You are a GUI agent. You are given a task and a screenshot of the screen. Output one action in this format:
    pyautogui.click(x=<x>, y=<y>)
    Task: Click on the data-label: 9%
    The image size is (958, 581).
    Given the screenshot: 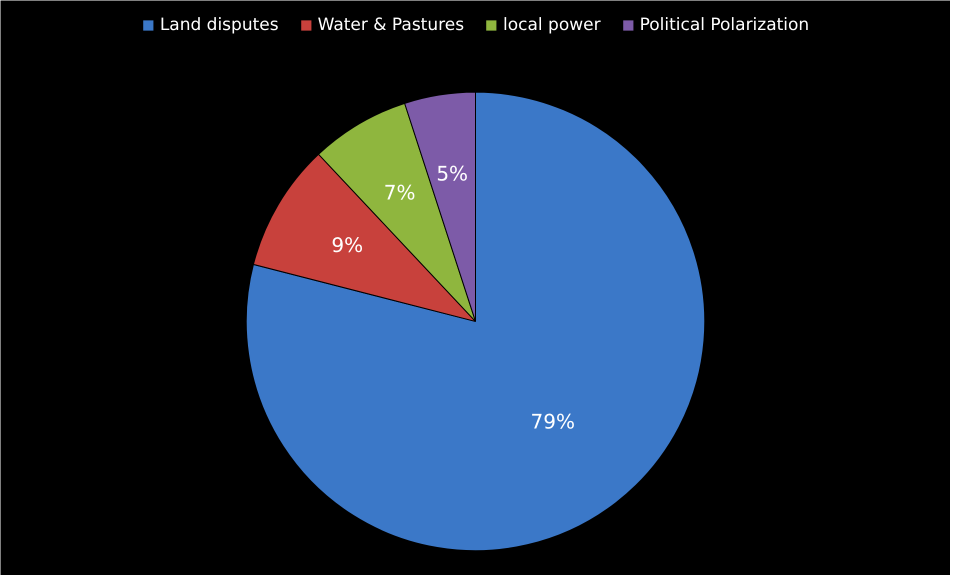 What is the action you would take?
    pyautogui.click(x=347, y=245)
    